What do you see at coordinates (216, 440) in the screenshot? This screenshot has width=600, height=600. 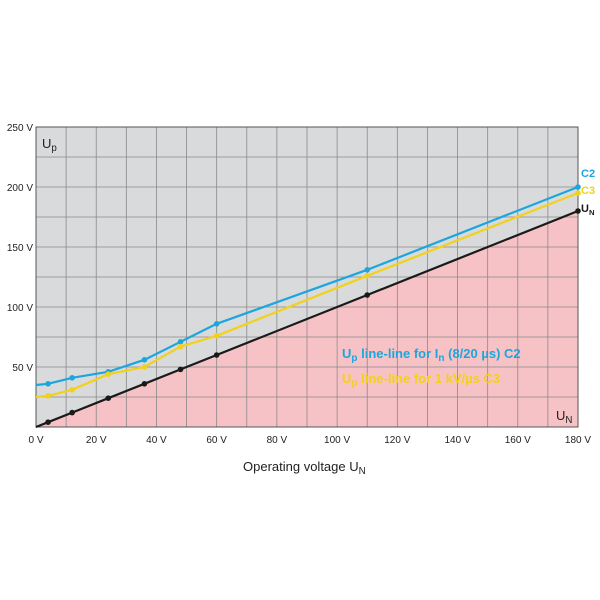 I see `x-tick-label: 60 V` at bounding box center [216, 440].